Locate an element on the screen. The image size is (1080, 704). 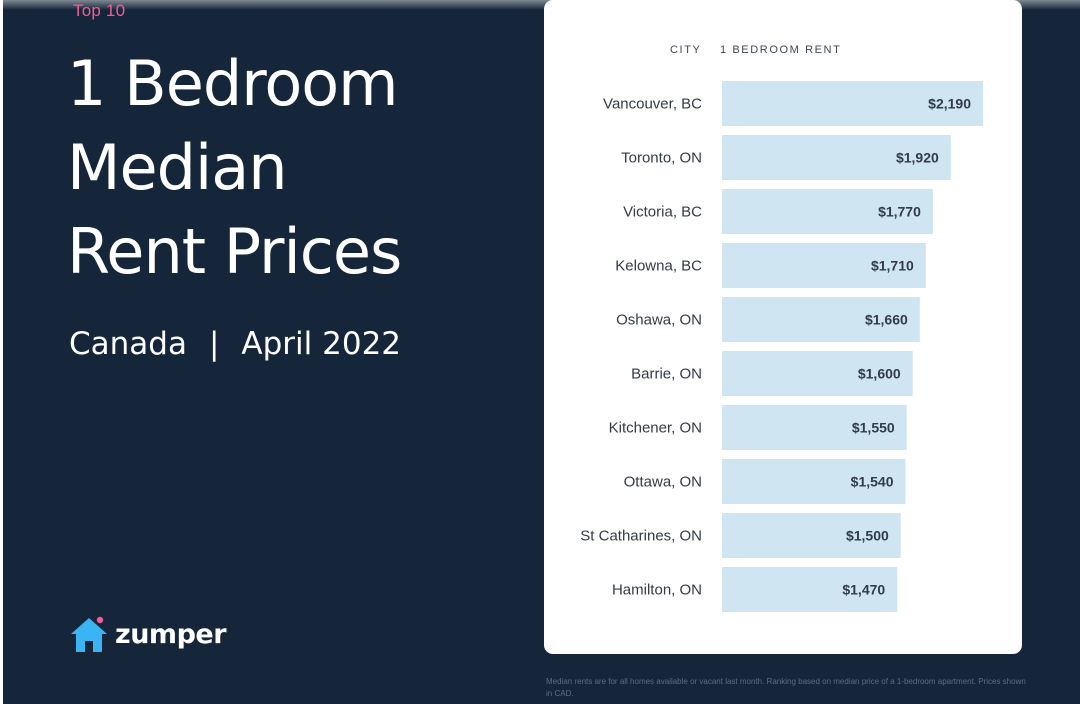
city-label: Kelowna, BC is located at coordinates (658, 266).